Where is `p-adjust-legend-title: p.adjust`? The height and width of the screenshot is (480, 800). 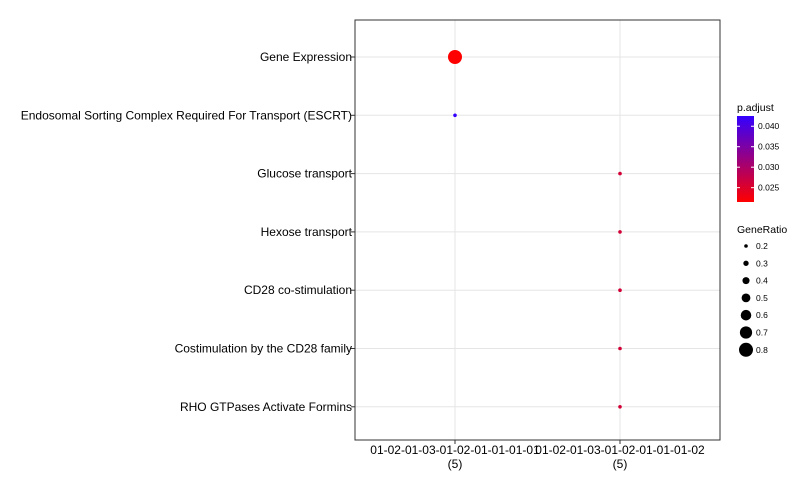 p-adjust-legend-title: p.adjust is located at coordinates (755, 108).